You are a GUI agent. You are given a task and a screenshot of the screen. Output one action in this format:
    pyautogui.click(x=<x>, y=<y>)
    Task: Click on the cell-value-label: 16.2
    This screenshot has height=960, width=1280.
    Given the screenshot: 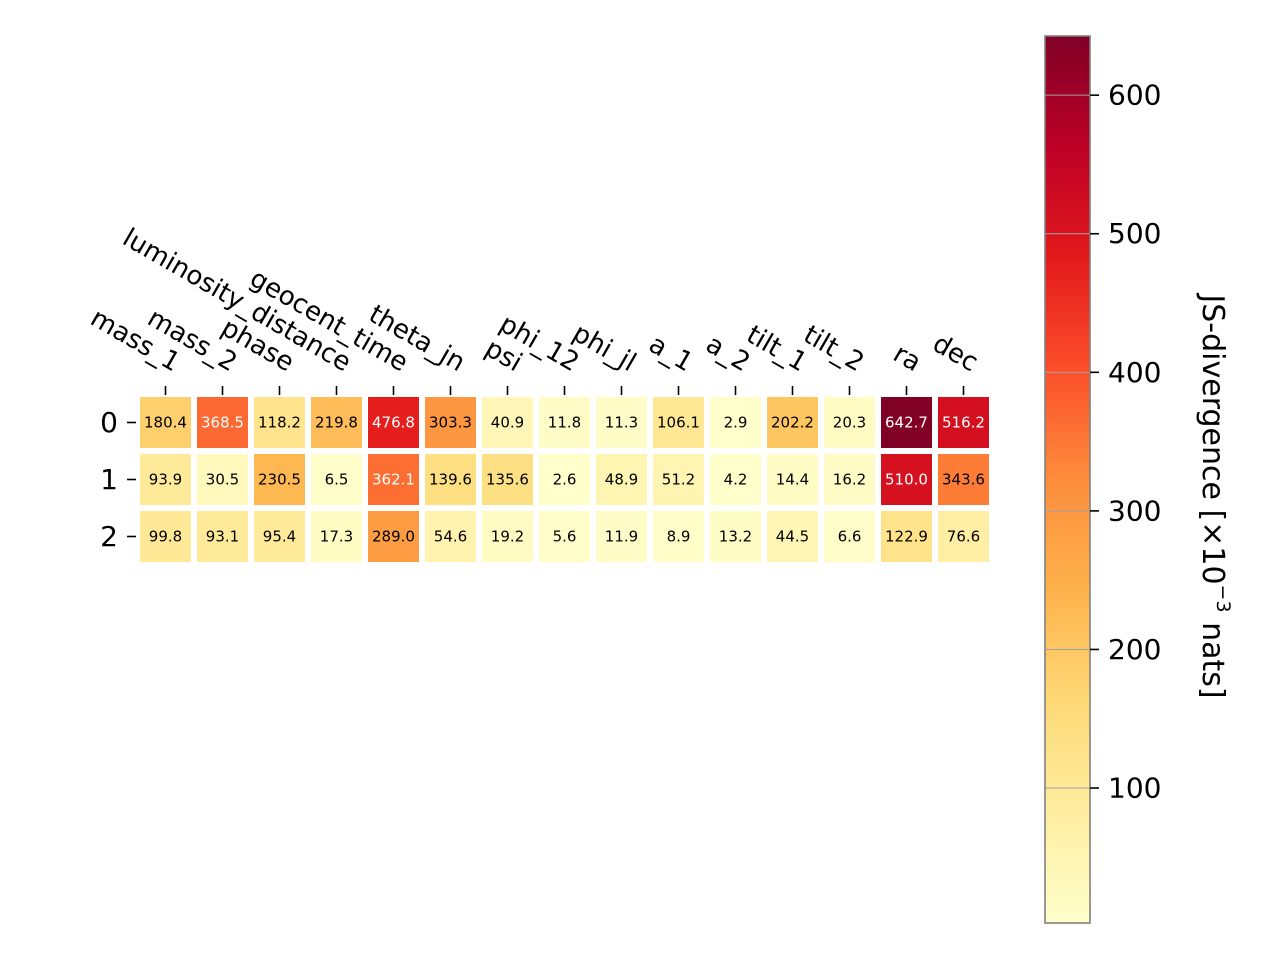 What is the action you would take?
    pyautogui.click(x=849, y=480)
    